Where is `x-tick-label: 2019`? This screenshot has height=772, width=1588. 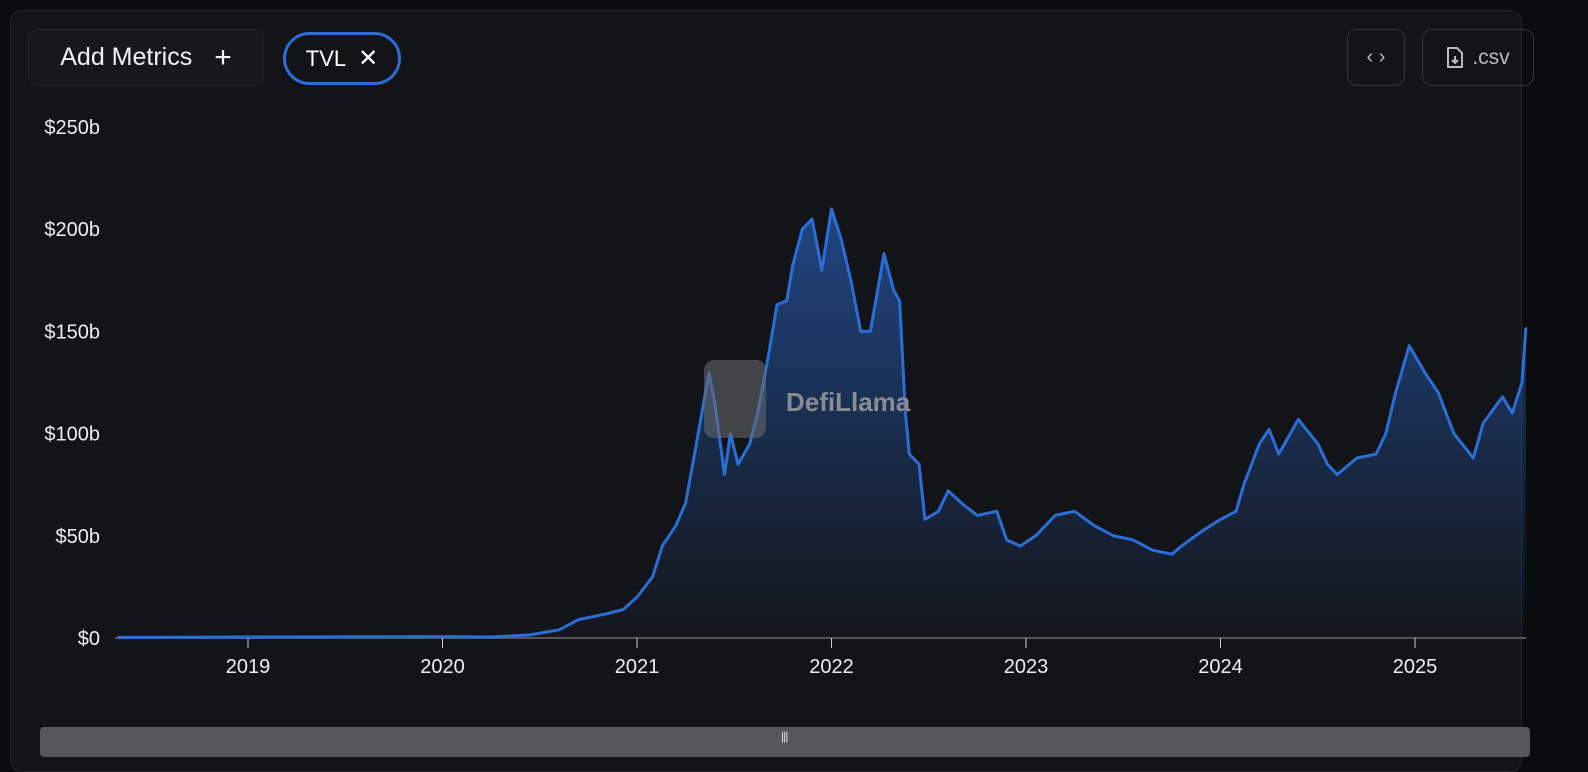
x-tick-label: 2019 is located at coordinates (248, 667).